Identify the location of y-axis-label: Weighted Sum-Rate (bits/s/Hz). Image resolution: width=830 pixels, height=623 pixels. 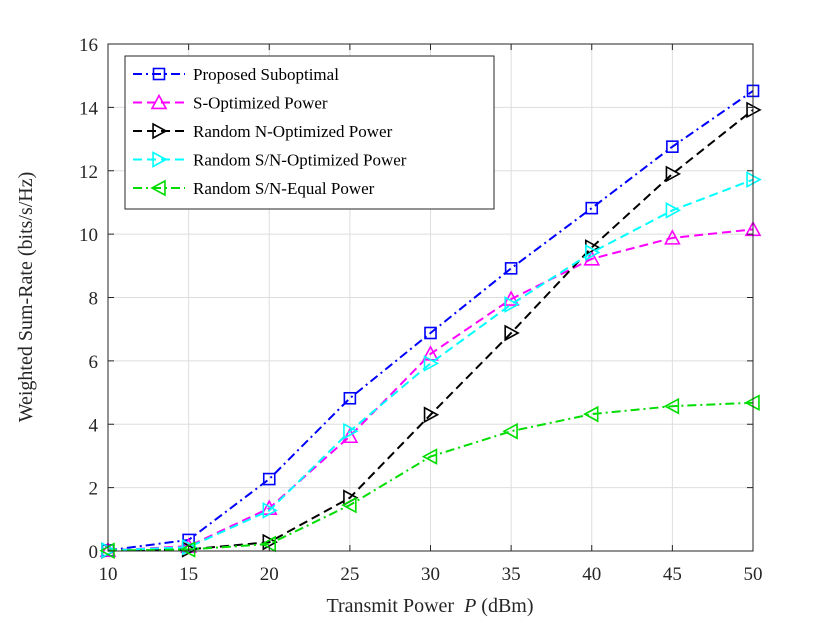
(26, 297).